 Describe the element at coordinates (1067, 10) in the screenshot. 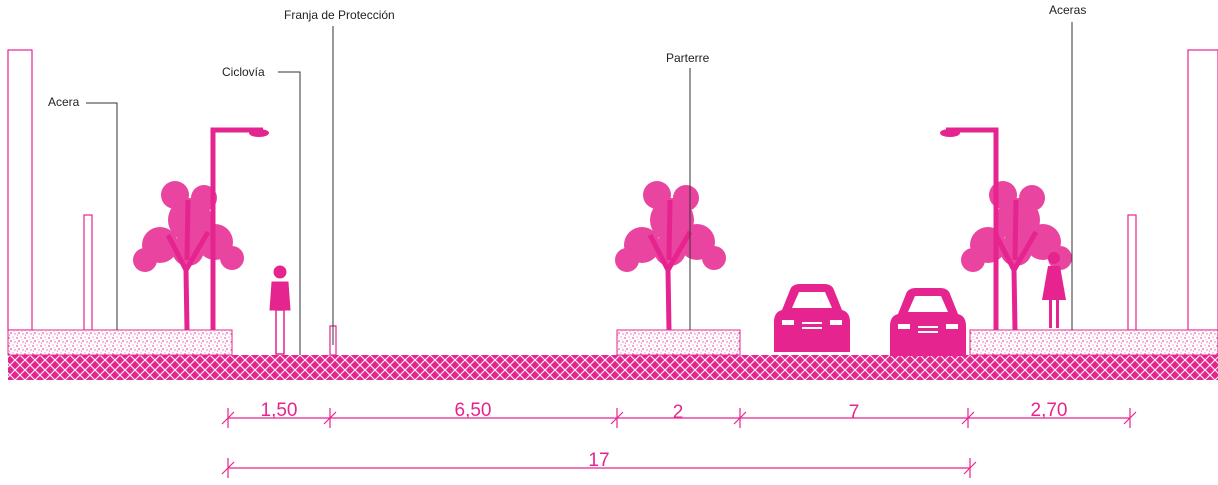

I see `label: Aceras` at that location.